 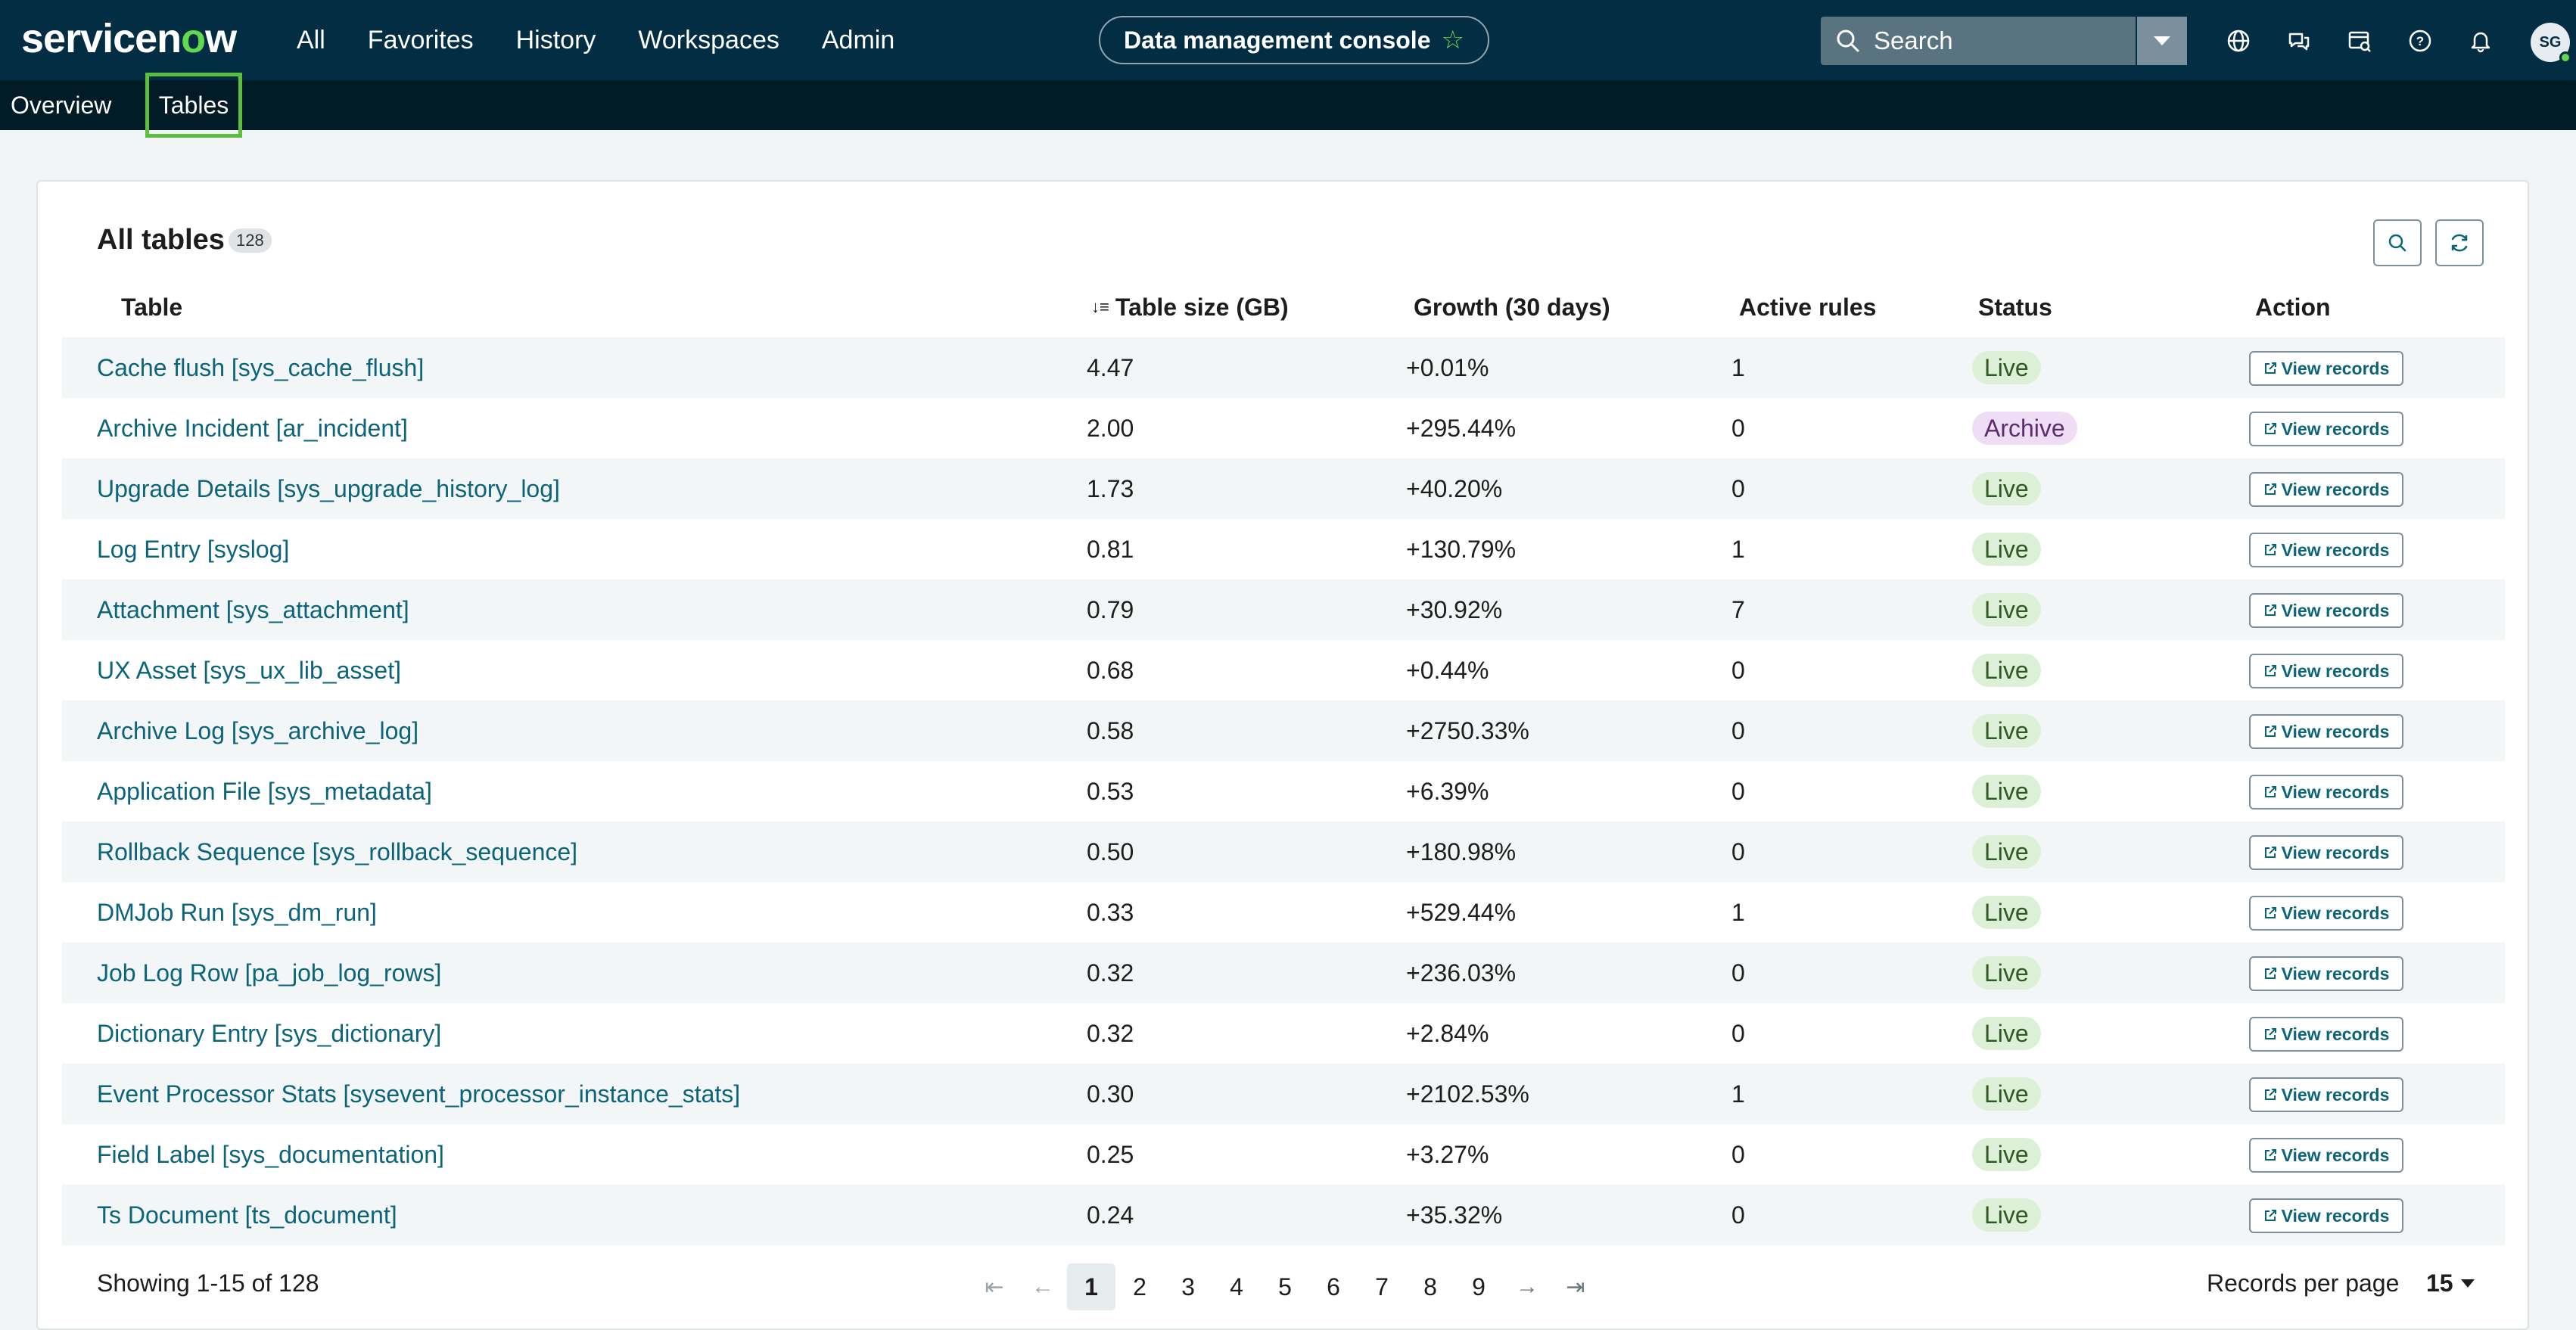 What do you see at coordinates (249, 670) in the screenshot?
I see `table-name-link: UX Asset [sys_ux_lib_asset]` at bounding box center [249, 670].